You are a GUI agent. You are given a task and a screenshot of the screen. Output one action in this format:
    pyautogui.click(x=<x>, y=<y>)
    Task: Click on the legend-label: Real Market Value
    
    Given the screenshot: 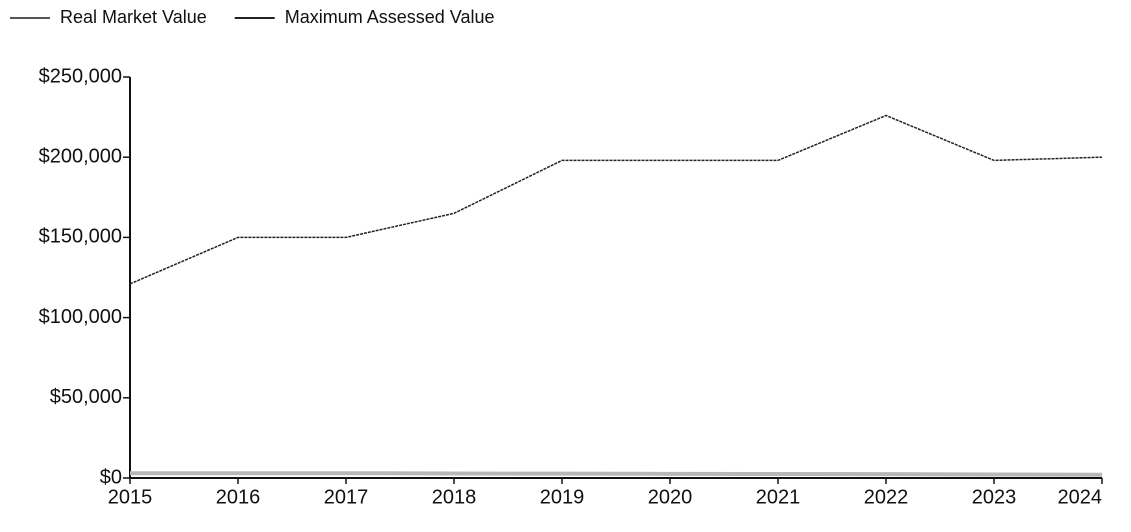 What is the action you would take?
    pyautogui.click(x=133, y=17)
    